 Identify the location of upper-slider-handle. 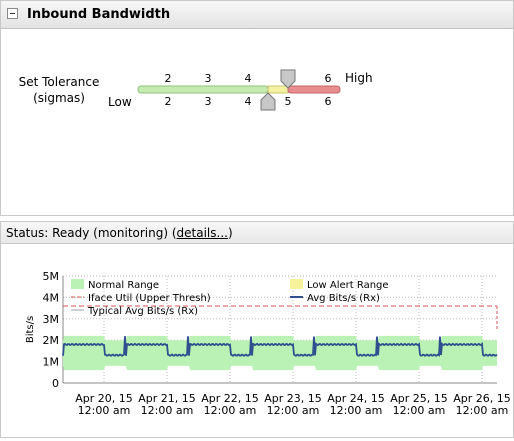
(288, 79).